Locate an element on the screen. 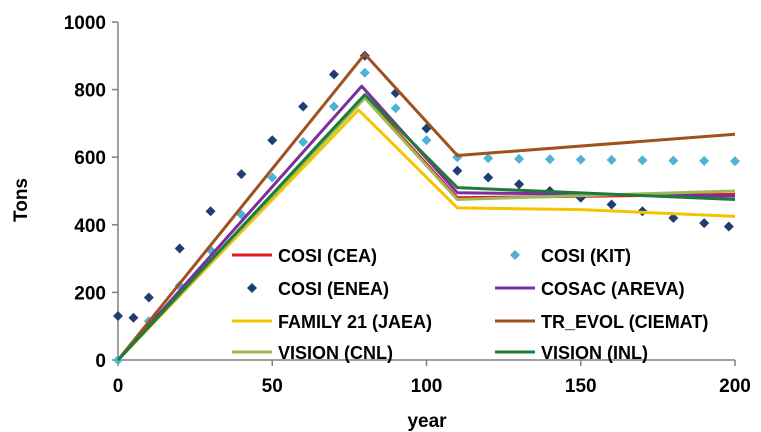 The image size is (761, 432). x-tick-label: 100 is located at coordinates (427, 386).